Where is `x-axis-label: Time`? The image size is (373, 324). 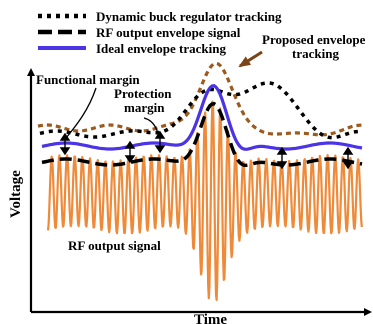 x-axis-label: Time is located at coordinates (210, 318).